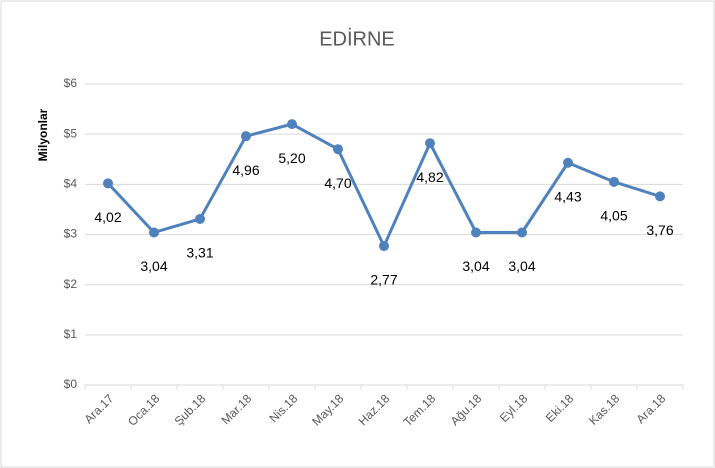 This screenshot has height=468, width=715. I want to click on y-tick-label: $4, so click(71, 184).